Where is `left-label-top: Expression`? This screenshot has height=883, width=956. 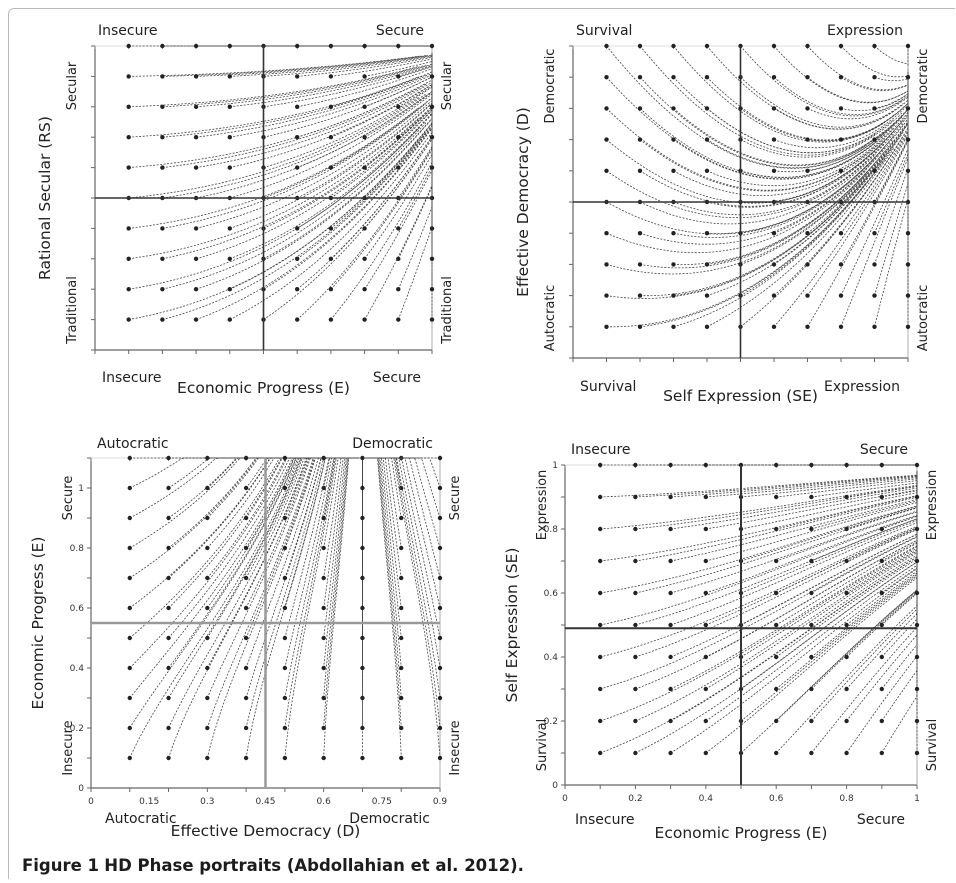 left-label-top: Expression is located at coordinates (542, 505).